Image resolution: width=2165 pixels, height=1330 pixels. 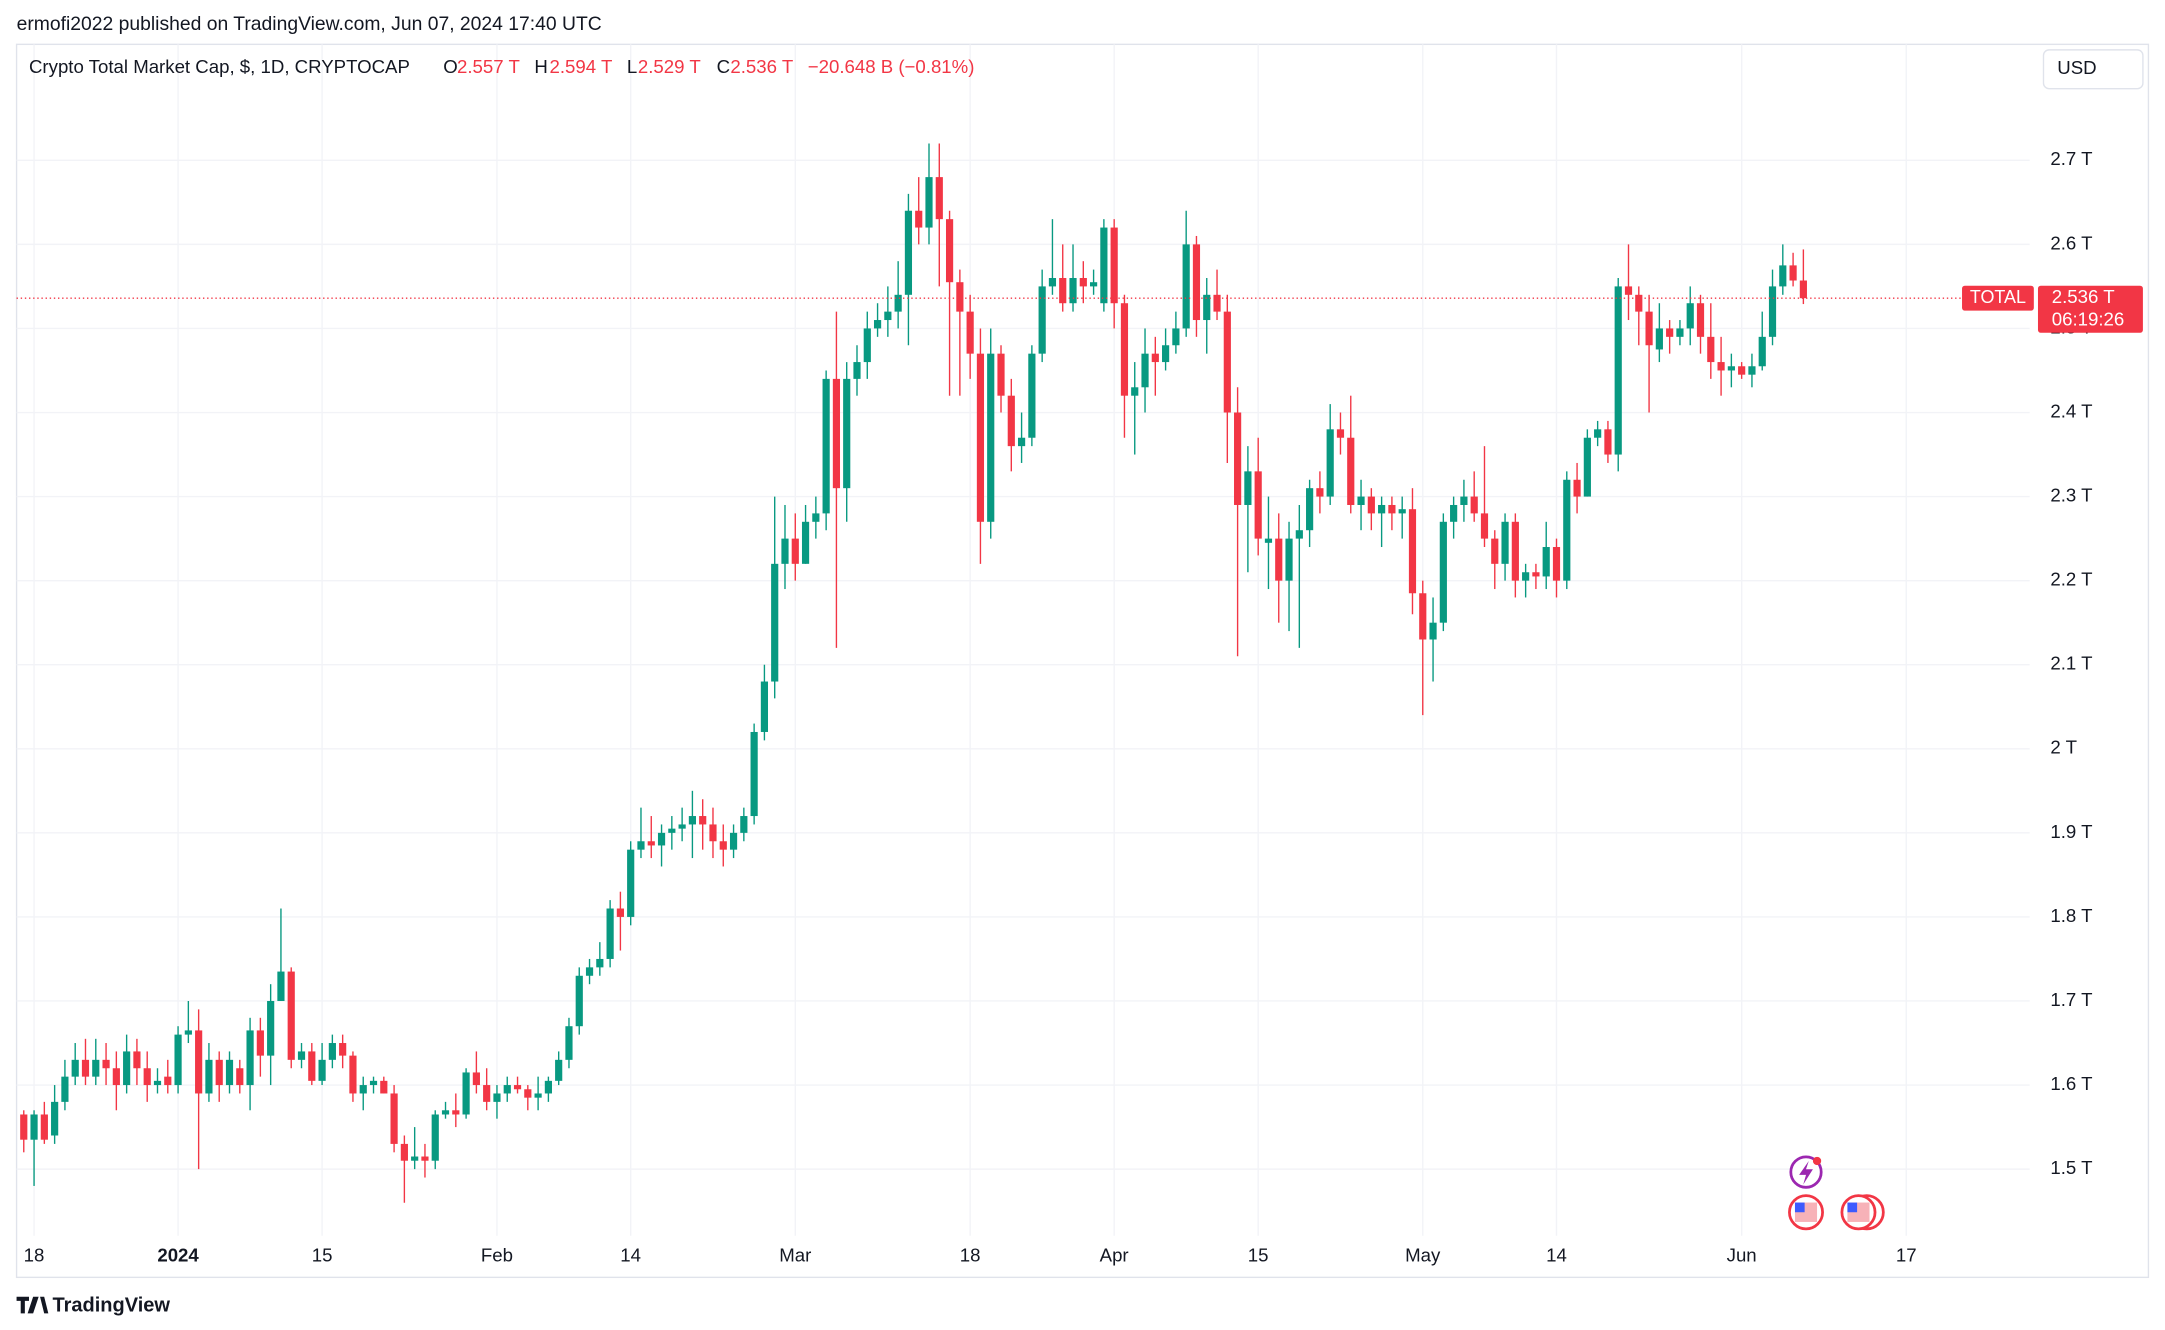 I want to click on footer-logo: TradingView, so click(x=93, y=1306).